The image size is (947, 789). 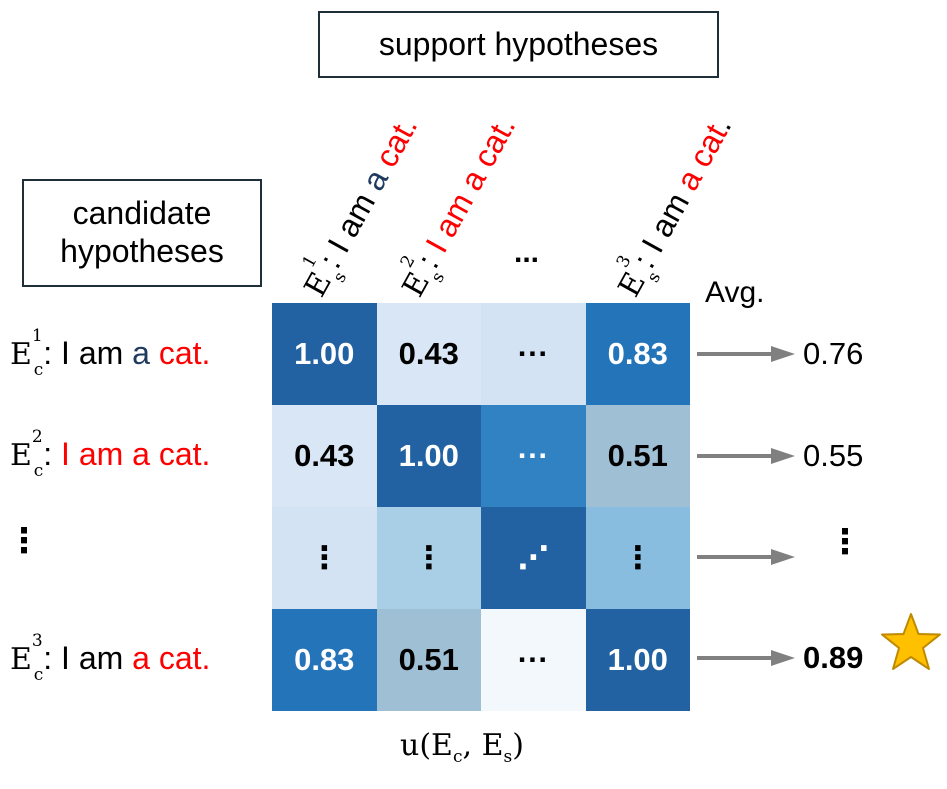 What do you see at coordinates (533, 660) in the screenshot?
I see `matrix-cell-r4-c3: ···` at bounding box center [533, 660].